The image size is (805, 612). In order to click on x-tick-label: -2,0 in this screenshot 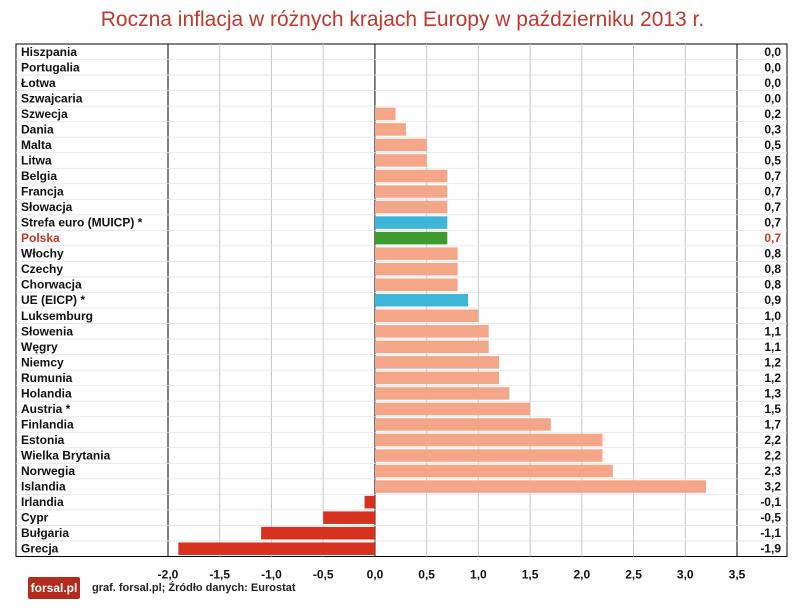, I will do `click(168, 574)`.